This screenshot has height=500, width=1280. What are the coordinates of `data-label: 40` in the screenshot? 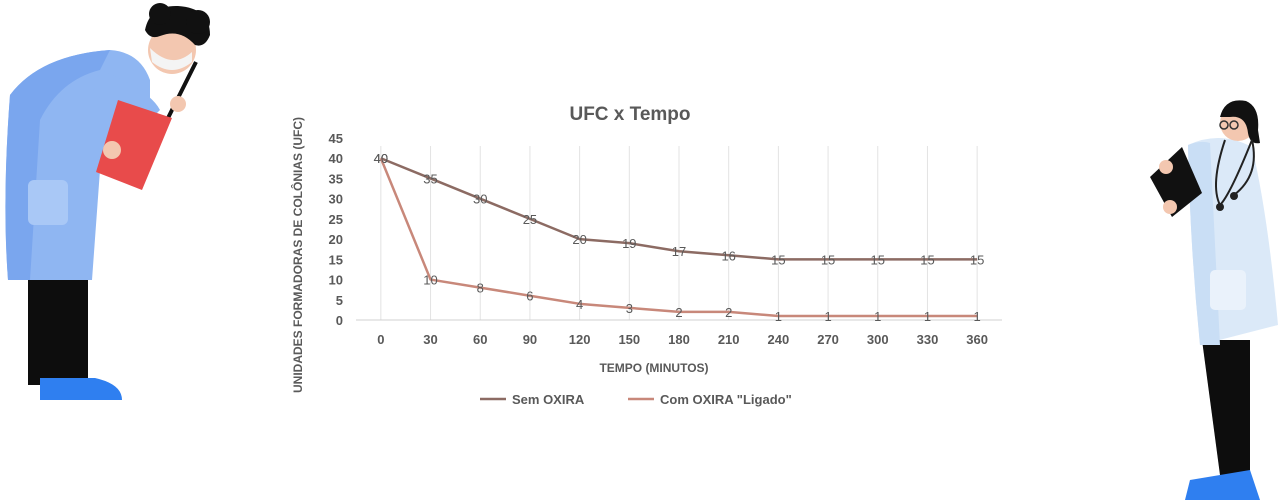 It's located at (381, 158).